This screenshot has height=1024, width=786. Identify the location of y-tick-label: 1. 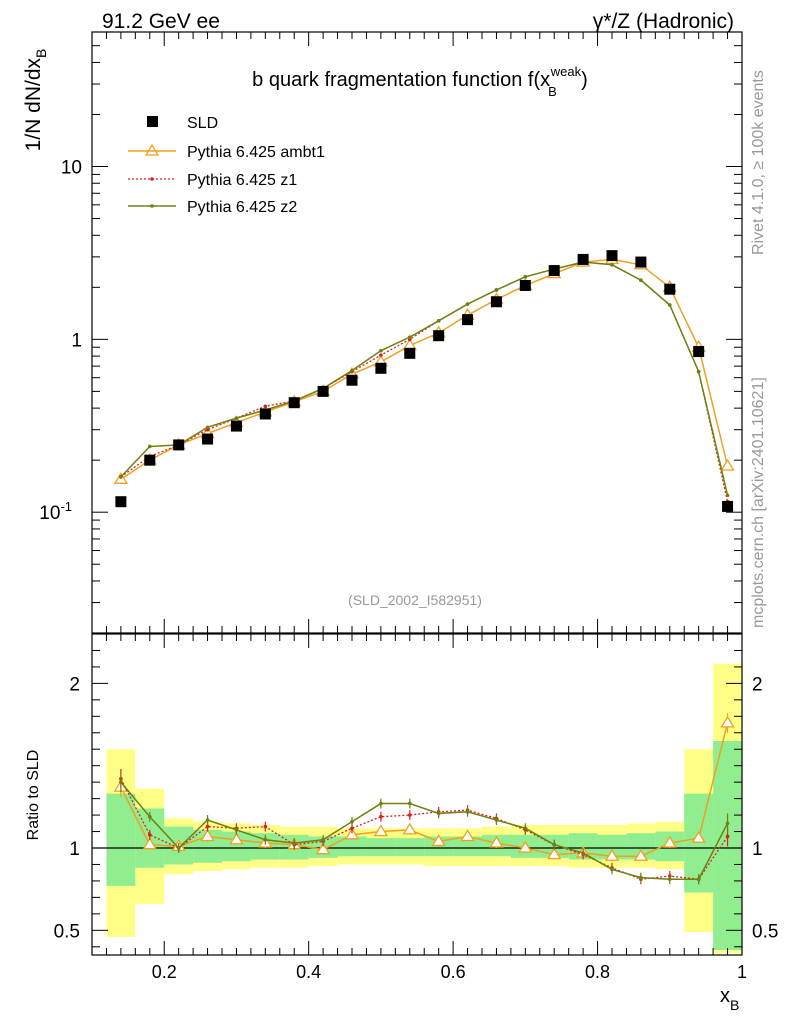
(76, 340).